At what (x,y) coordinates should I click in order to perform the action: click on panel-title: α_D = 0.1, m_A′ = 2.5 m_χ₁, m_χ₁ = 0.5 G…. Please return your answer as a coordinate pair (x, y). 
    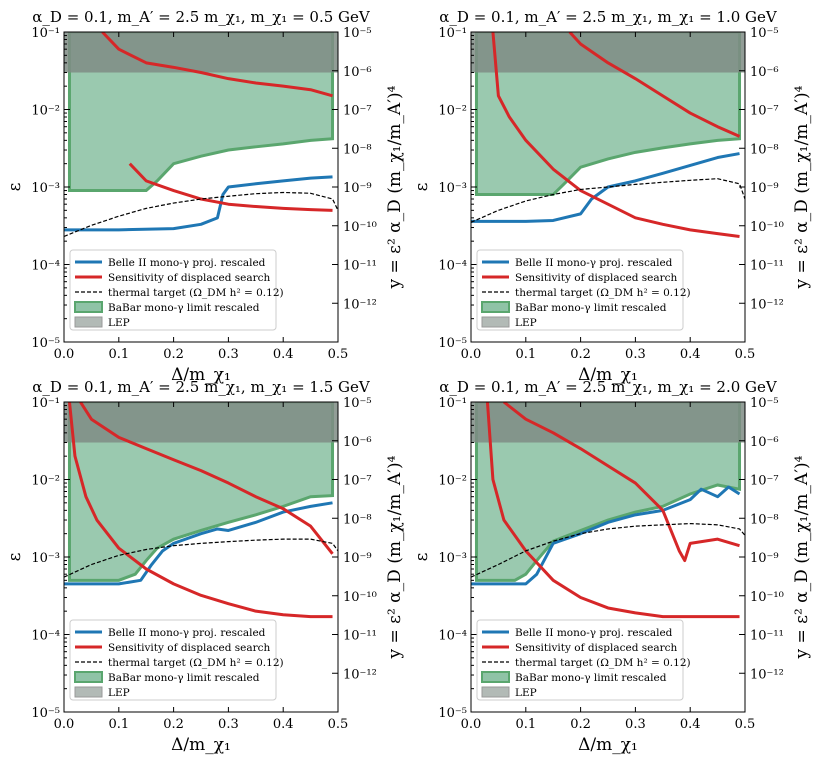
    Looking at the image, I should click on (201, 17).